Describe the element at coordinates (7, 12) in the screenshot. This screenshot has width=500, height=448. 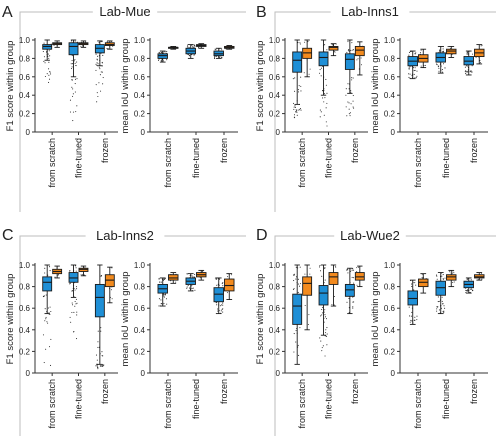
I see `panel-letter: A` at that location.